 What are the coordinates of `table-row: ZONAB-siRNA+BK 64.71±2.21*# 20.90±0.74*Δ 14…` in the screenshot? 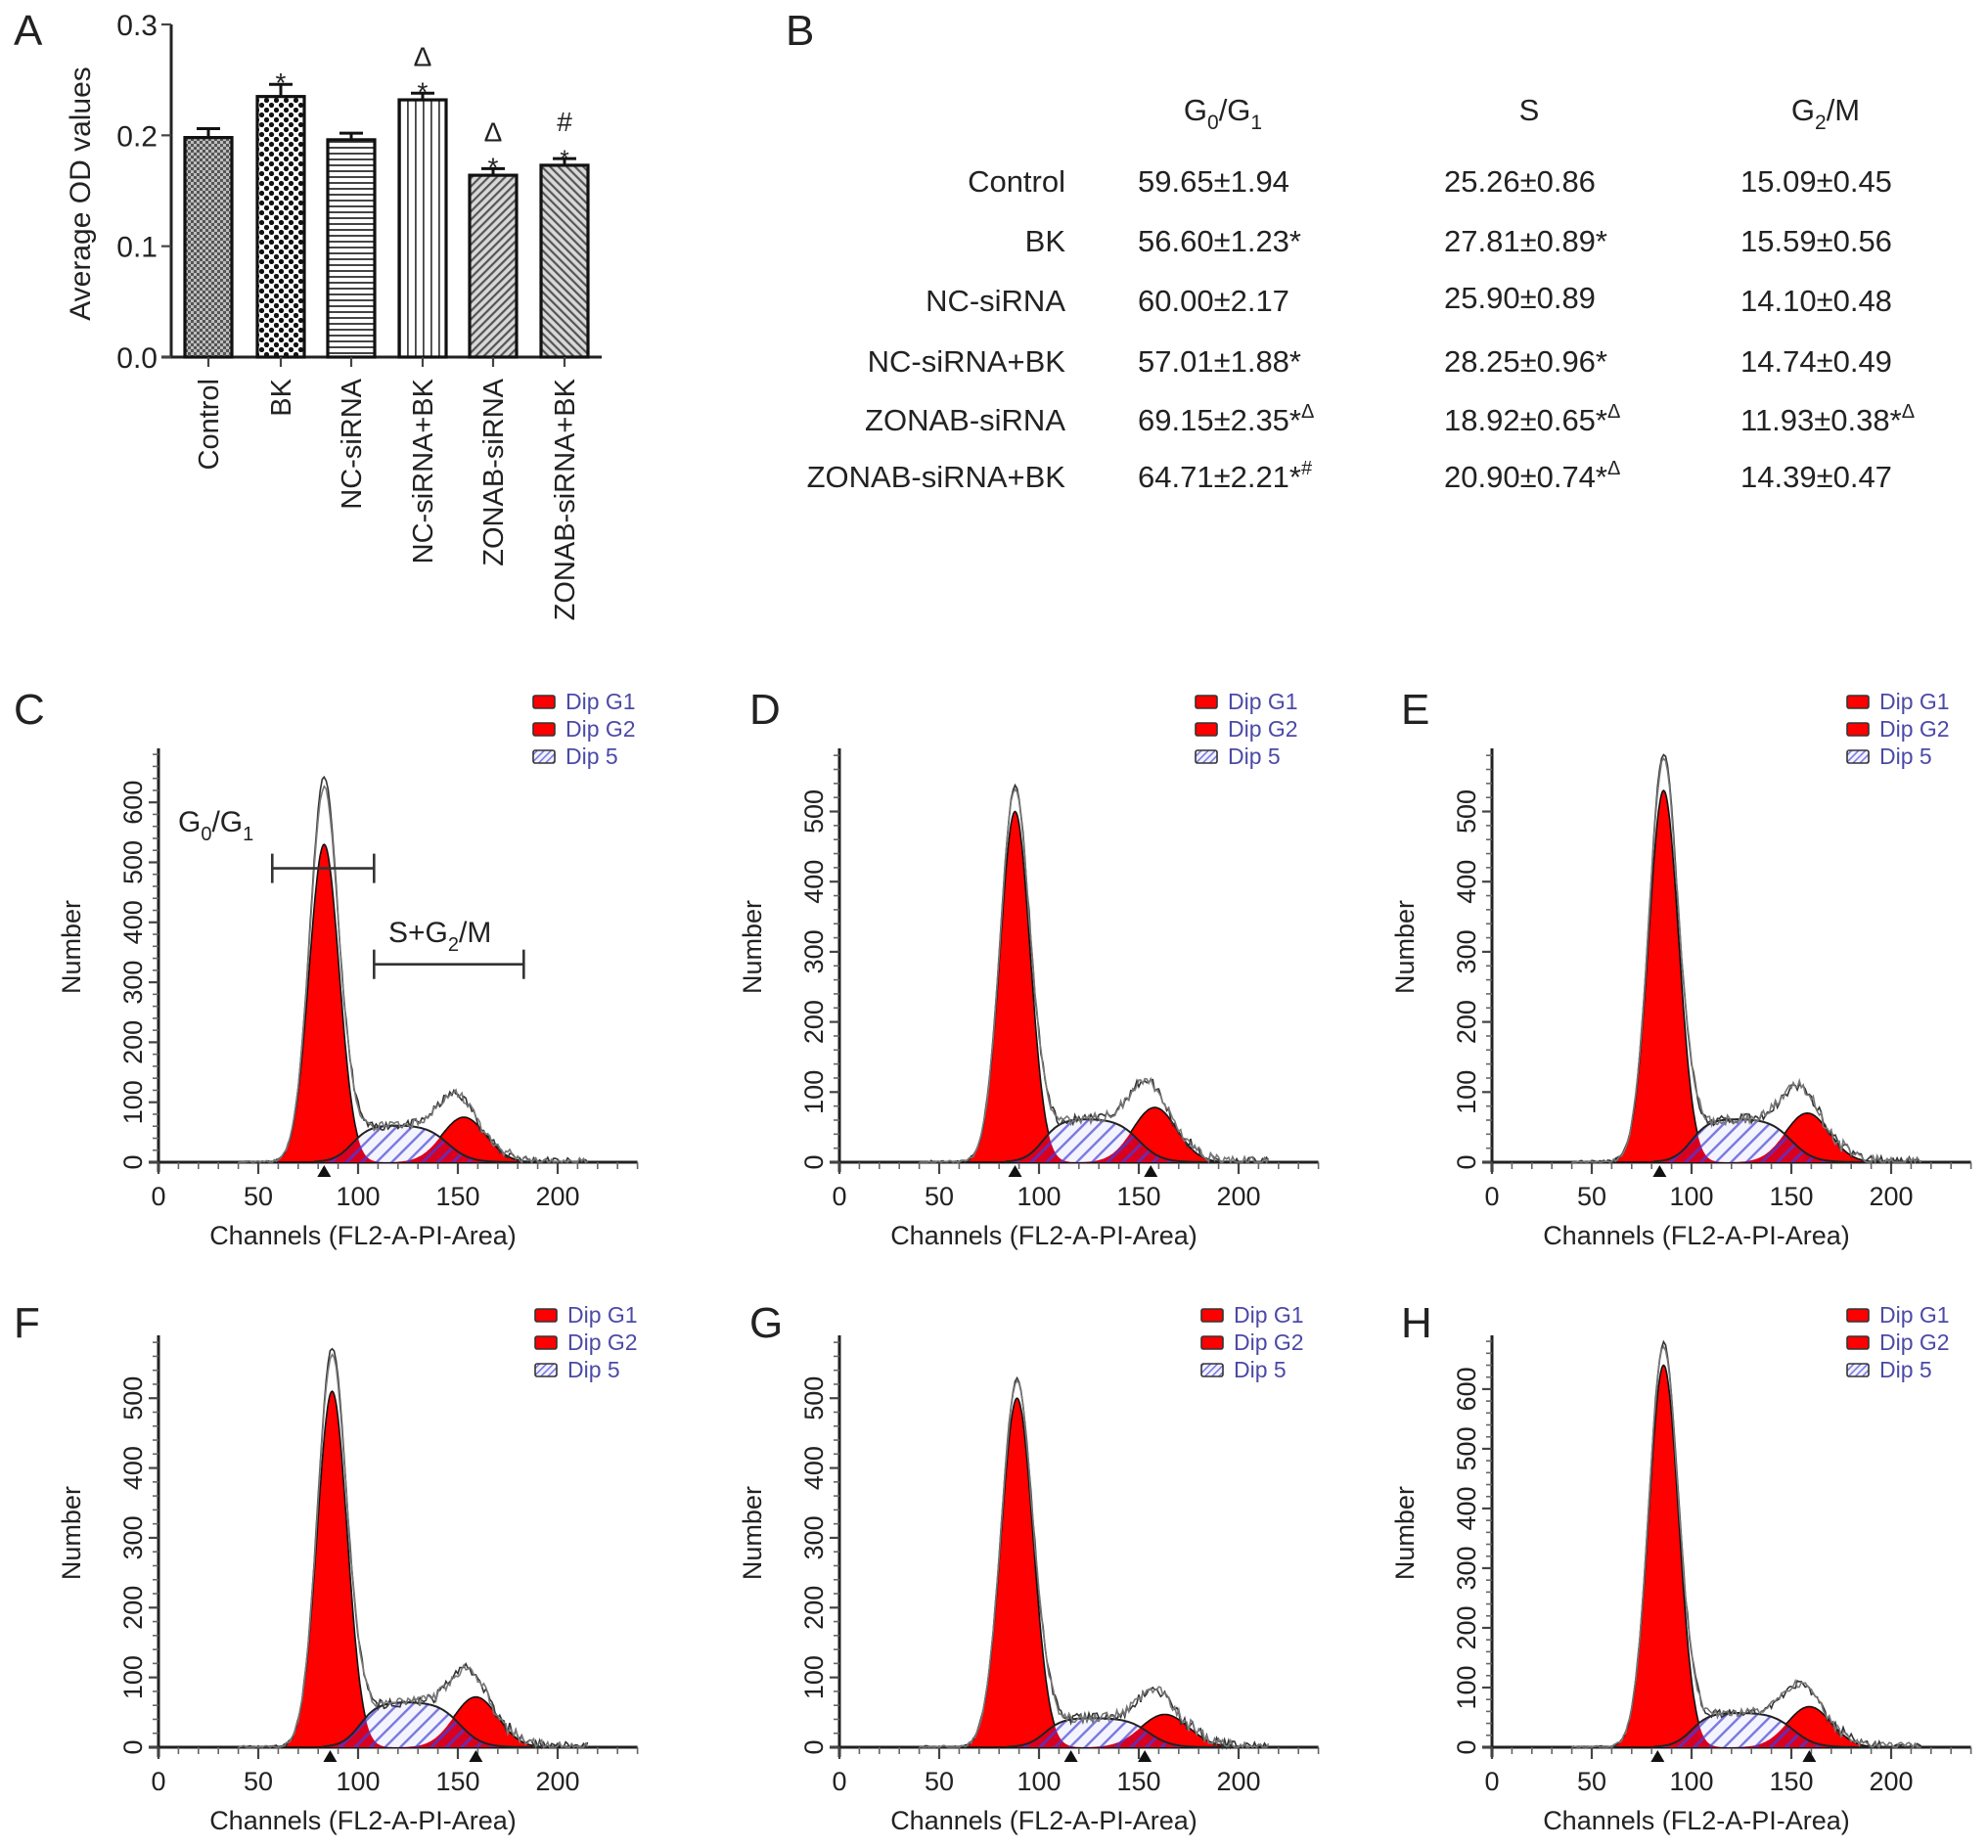 It's located at (1349, 476).